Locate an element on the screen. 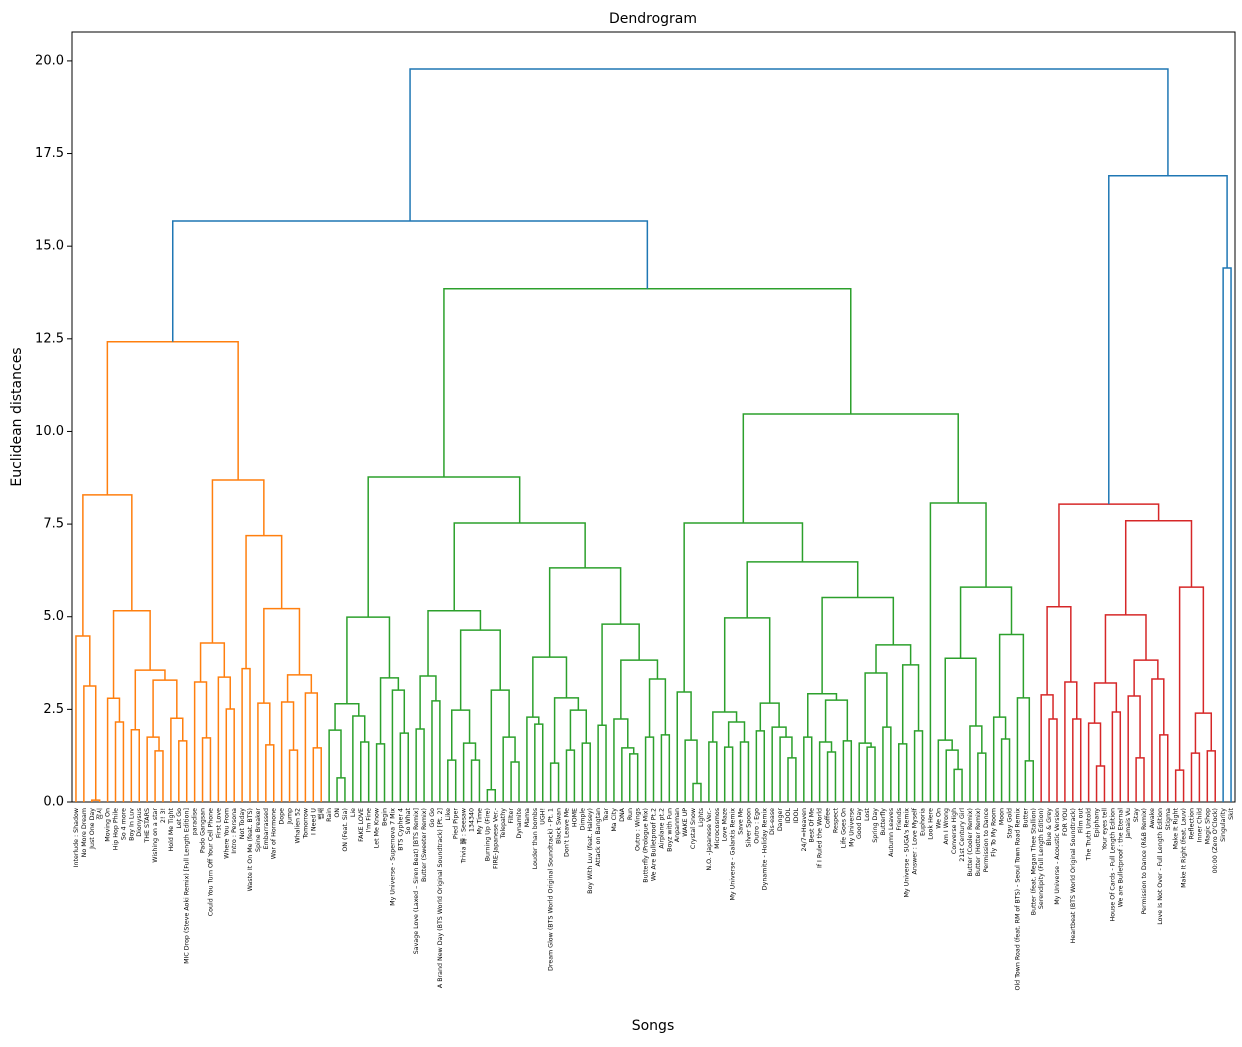  leaf-label: Boyz with Fun is located at coordinates (669, 830).